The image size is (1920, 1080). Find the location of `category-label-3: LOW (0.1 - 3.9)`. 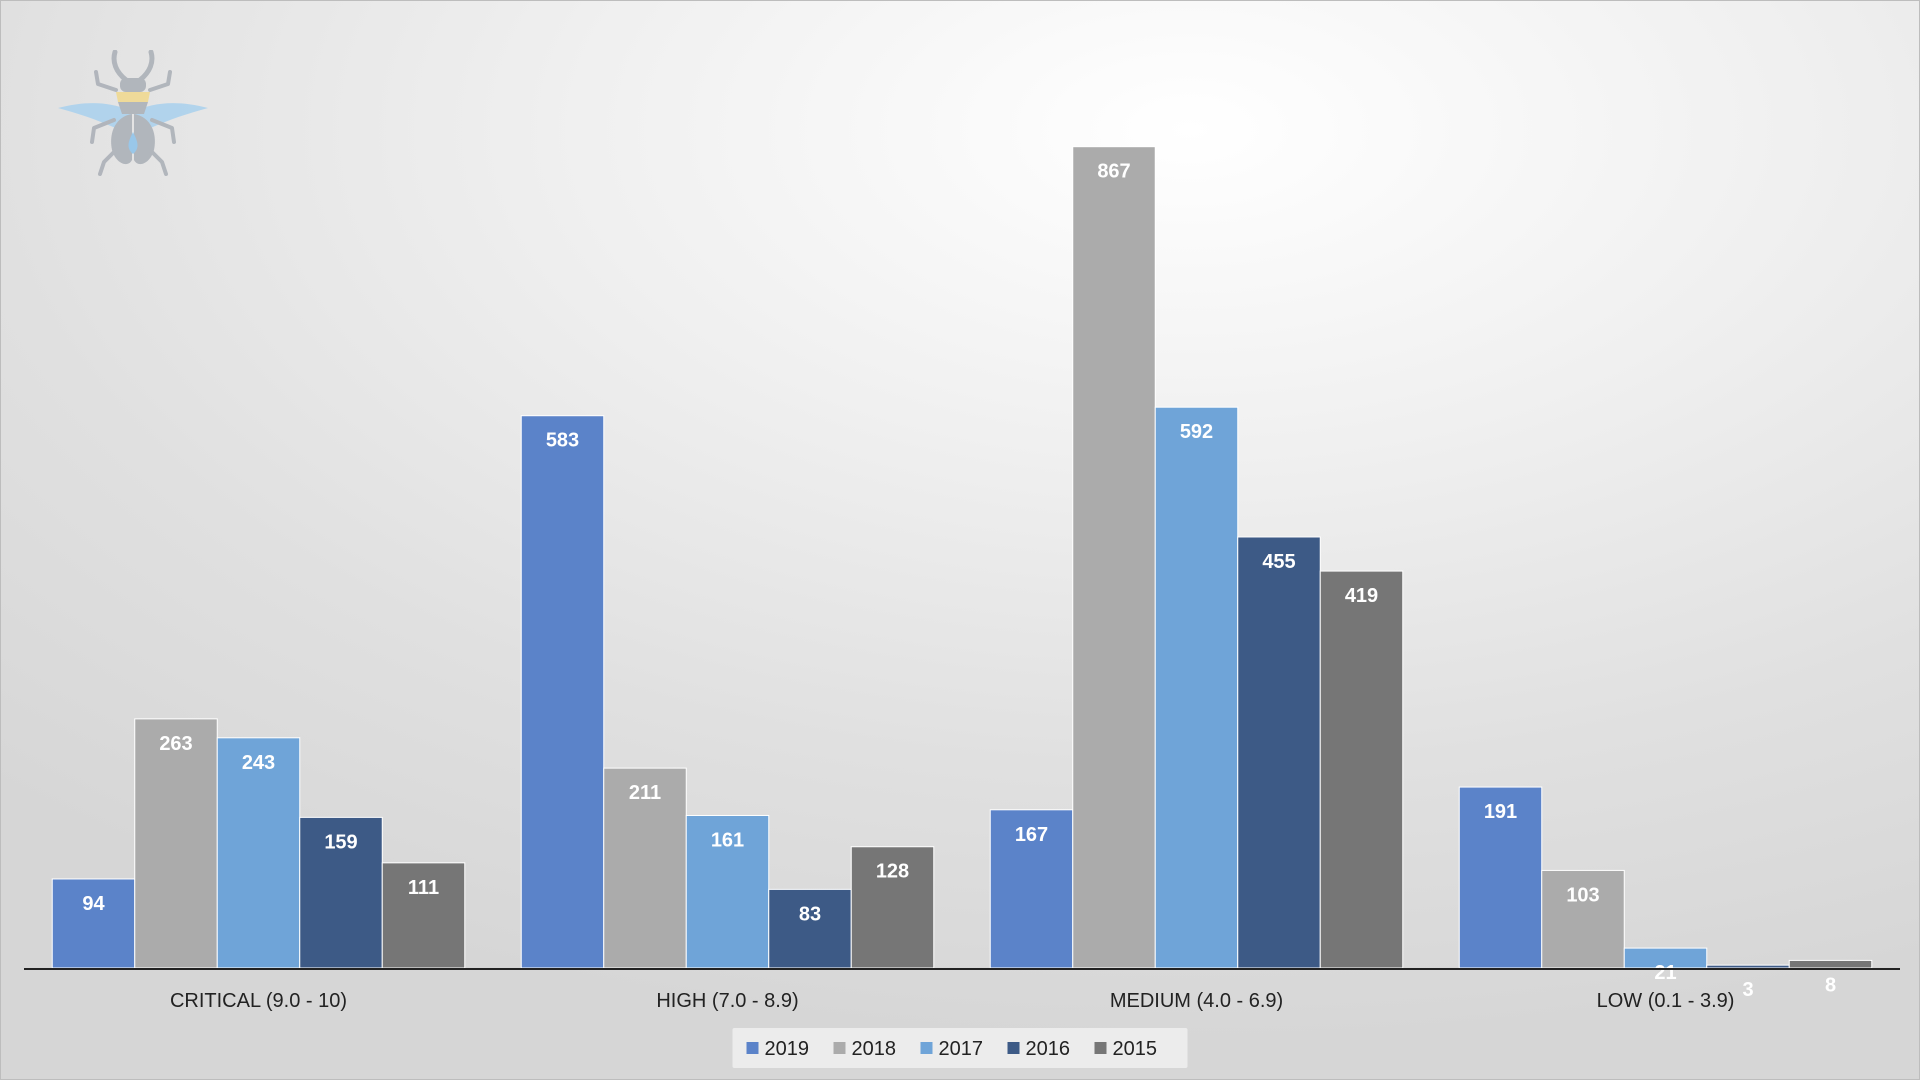

category-label-3: LOW (0.1 - 3.9) is located at coordinates (1666, 1001).